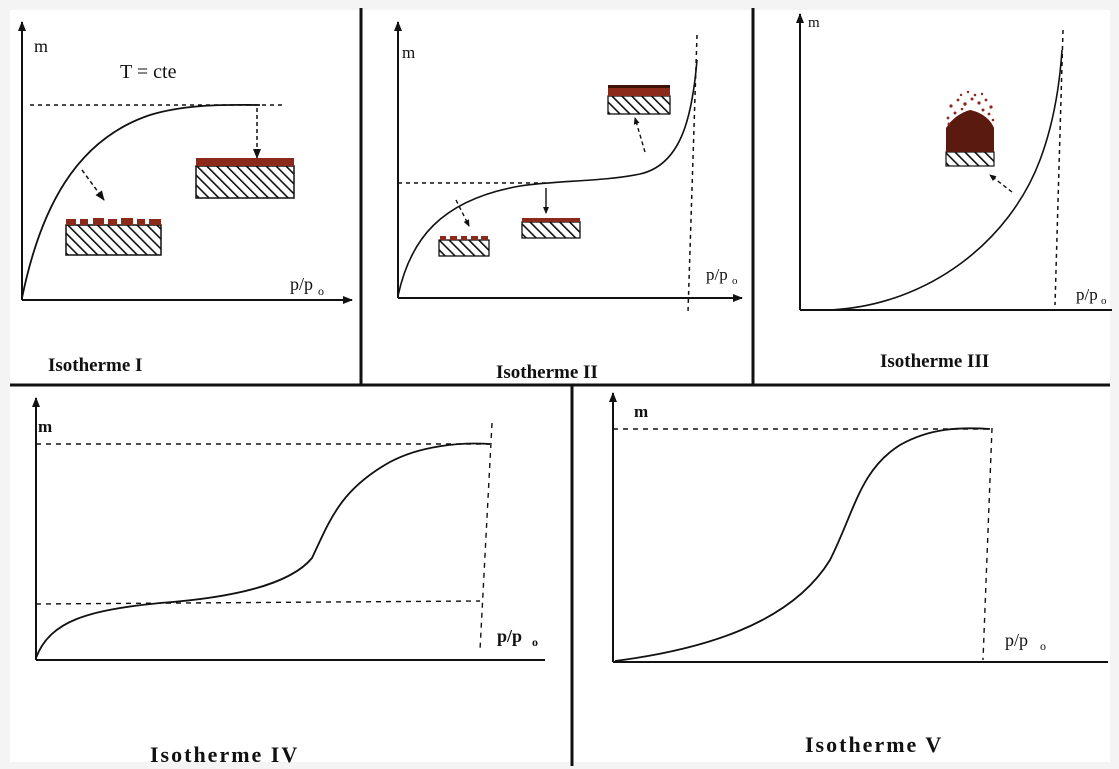 The width and height of the screenshot is (1119, 769). What do you see at coordinates (874, 744) in the screenshot?
I see `panel-title: Isotherme V` at bounding box center [874, 744].